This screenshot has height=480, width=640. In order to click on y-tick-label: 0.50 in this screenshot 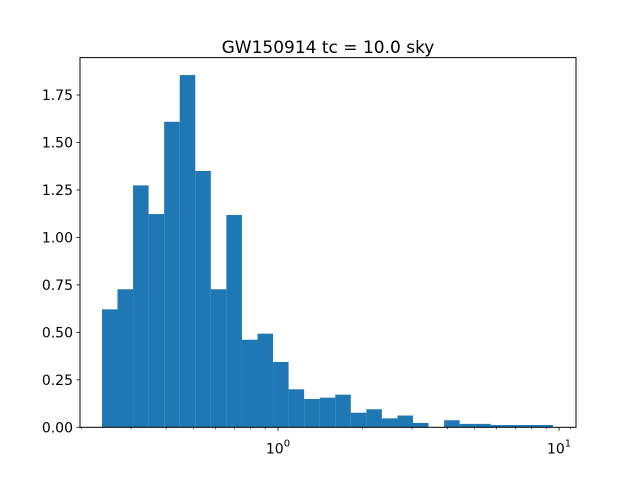, I will do `click(57, 333)`.